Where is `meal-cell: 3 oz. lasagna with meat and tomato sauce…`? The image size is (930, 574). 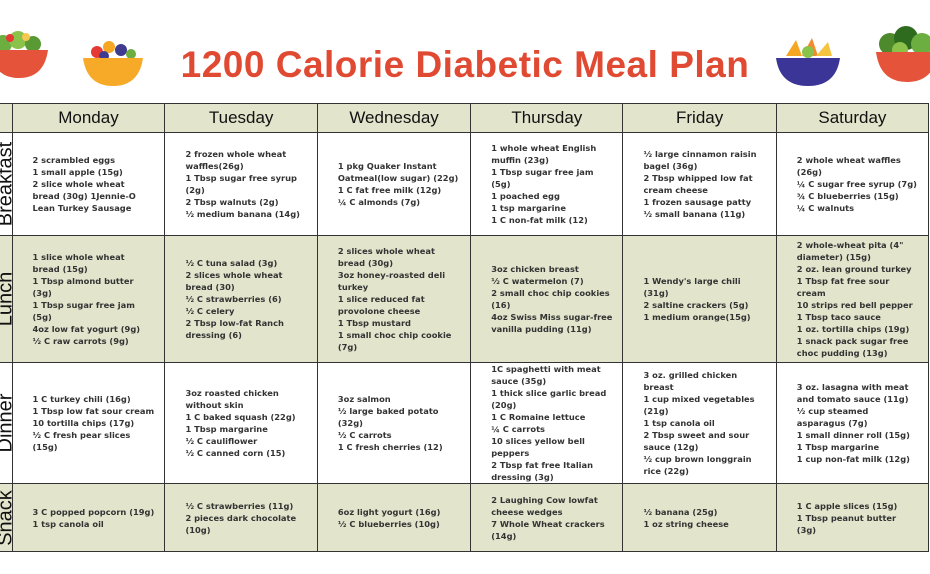
meal-cell: 3 oz. lasagna with meat and tomato sauce… is located at coordinates (852, 423).